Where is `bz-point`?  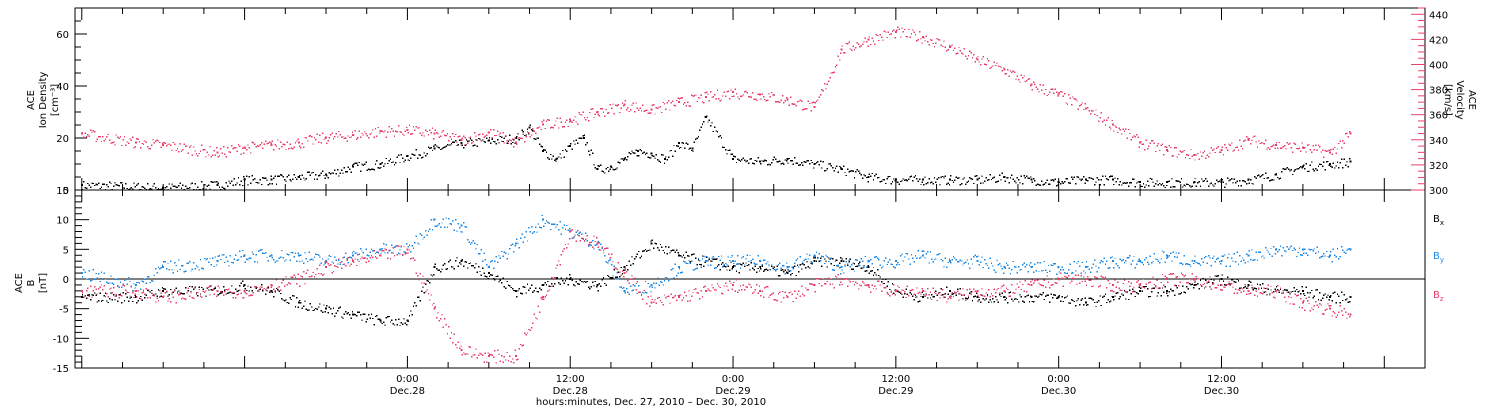
bz-point is located at coordinates (1004, 290).